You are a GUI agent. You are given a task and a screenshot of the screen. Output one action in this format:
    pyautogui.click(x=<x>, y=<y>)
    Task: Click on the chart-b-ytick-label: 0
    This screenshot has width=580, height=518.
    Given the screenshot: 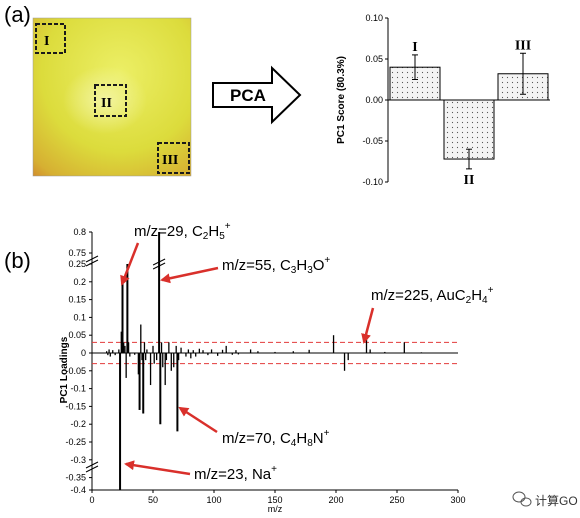 What is the action you would take?
    pyautogui.click(x=83, y=353)
    